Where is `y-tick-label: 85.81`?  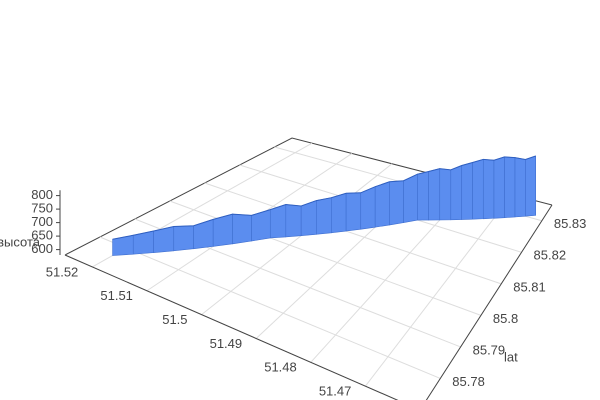
y-tick-label: 85.81 is located at coordinates (529, 286).